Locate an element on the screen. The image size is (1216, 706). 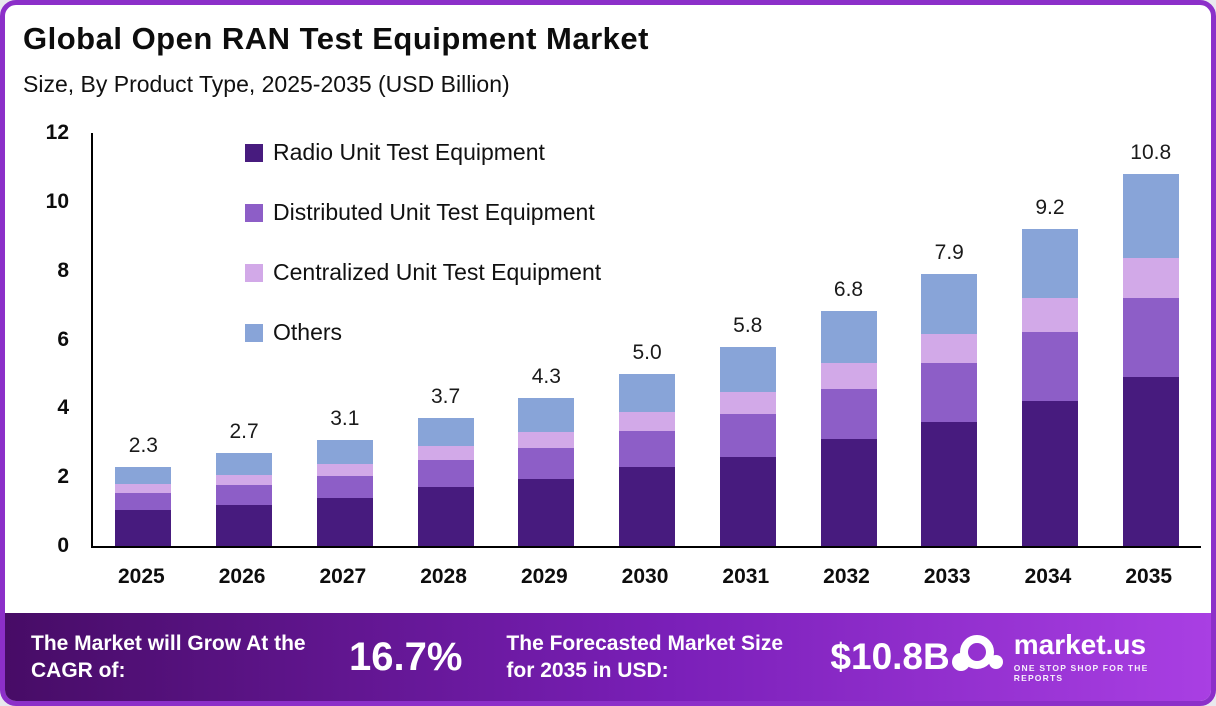
y-tick-label: 8 is located at coordinates (63, 270).